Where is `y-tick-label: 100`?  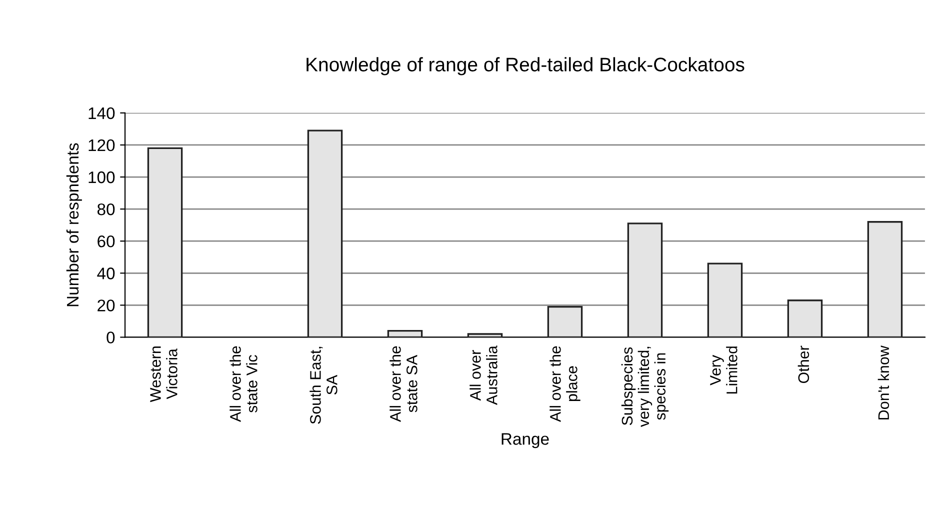 y-tick-label: 100 is located at coordinates (101, 177).